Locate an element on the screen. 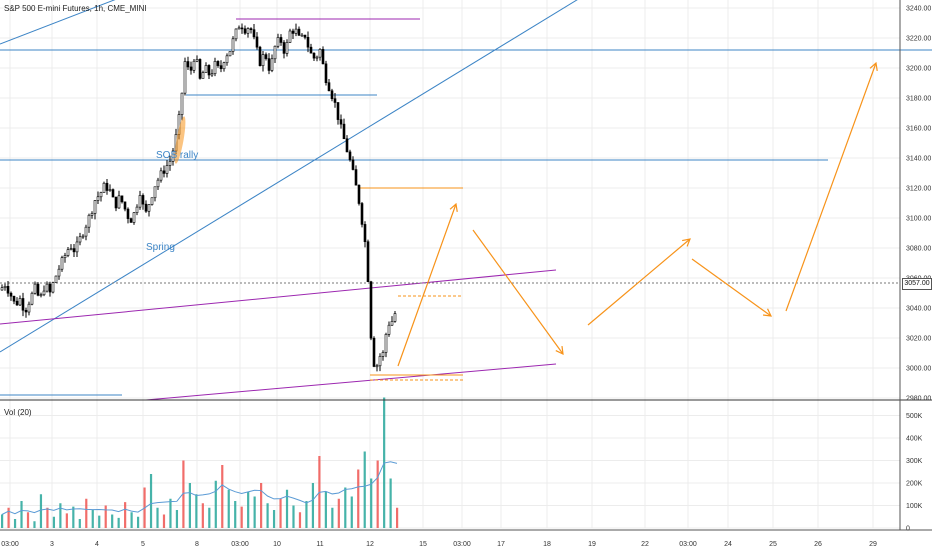 This screenshot has width=932, height=550. sos-highlight is located at coordinates (180, 140).